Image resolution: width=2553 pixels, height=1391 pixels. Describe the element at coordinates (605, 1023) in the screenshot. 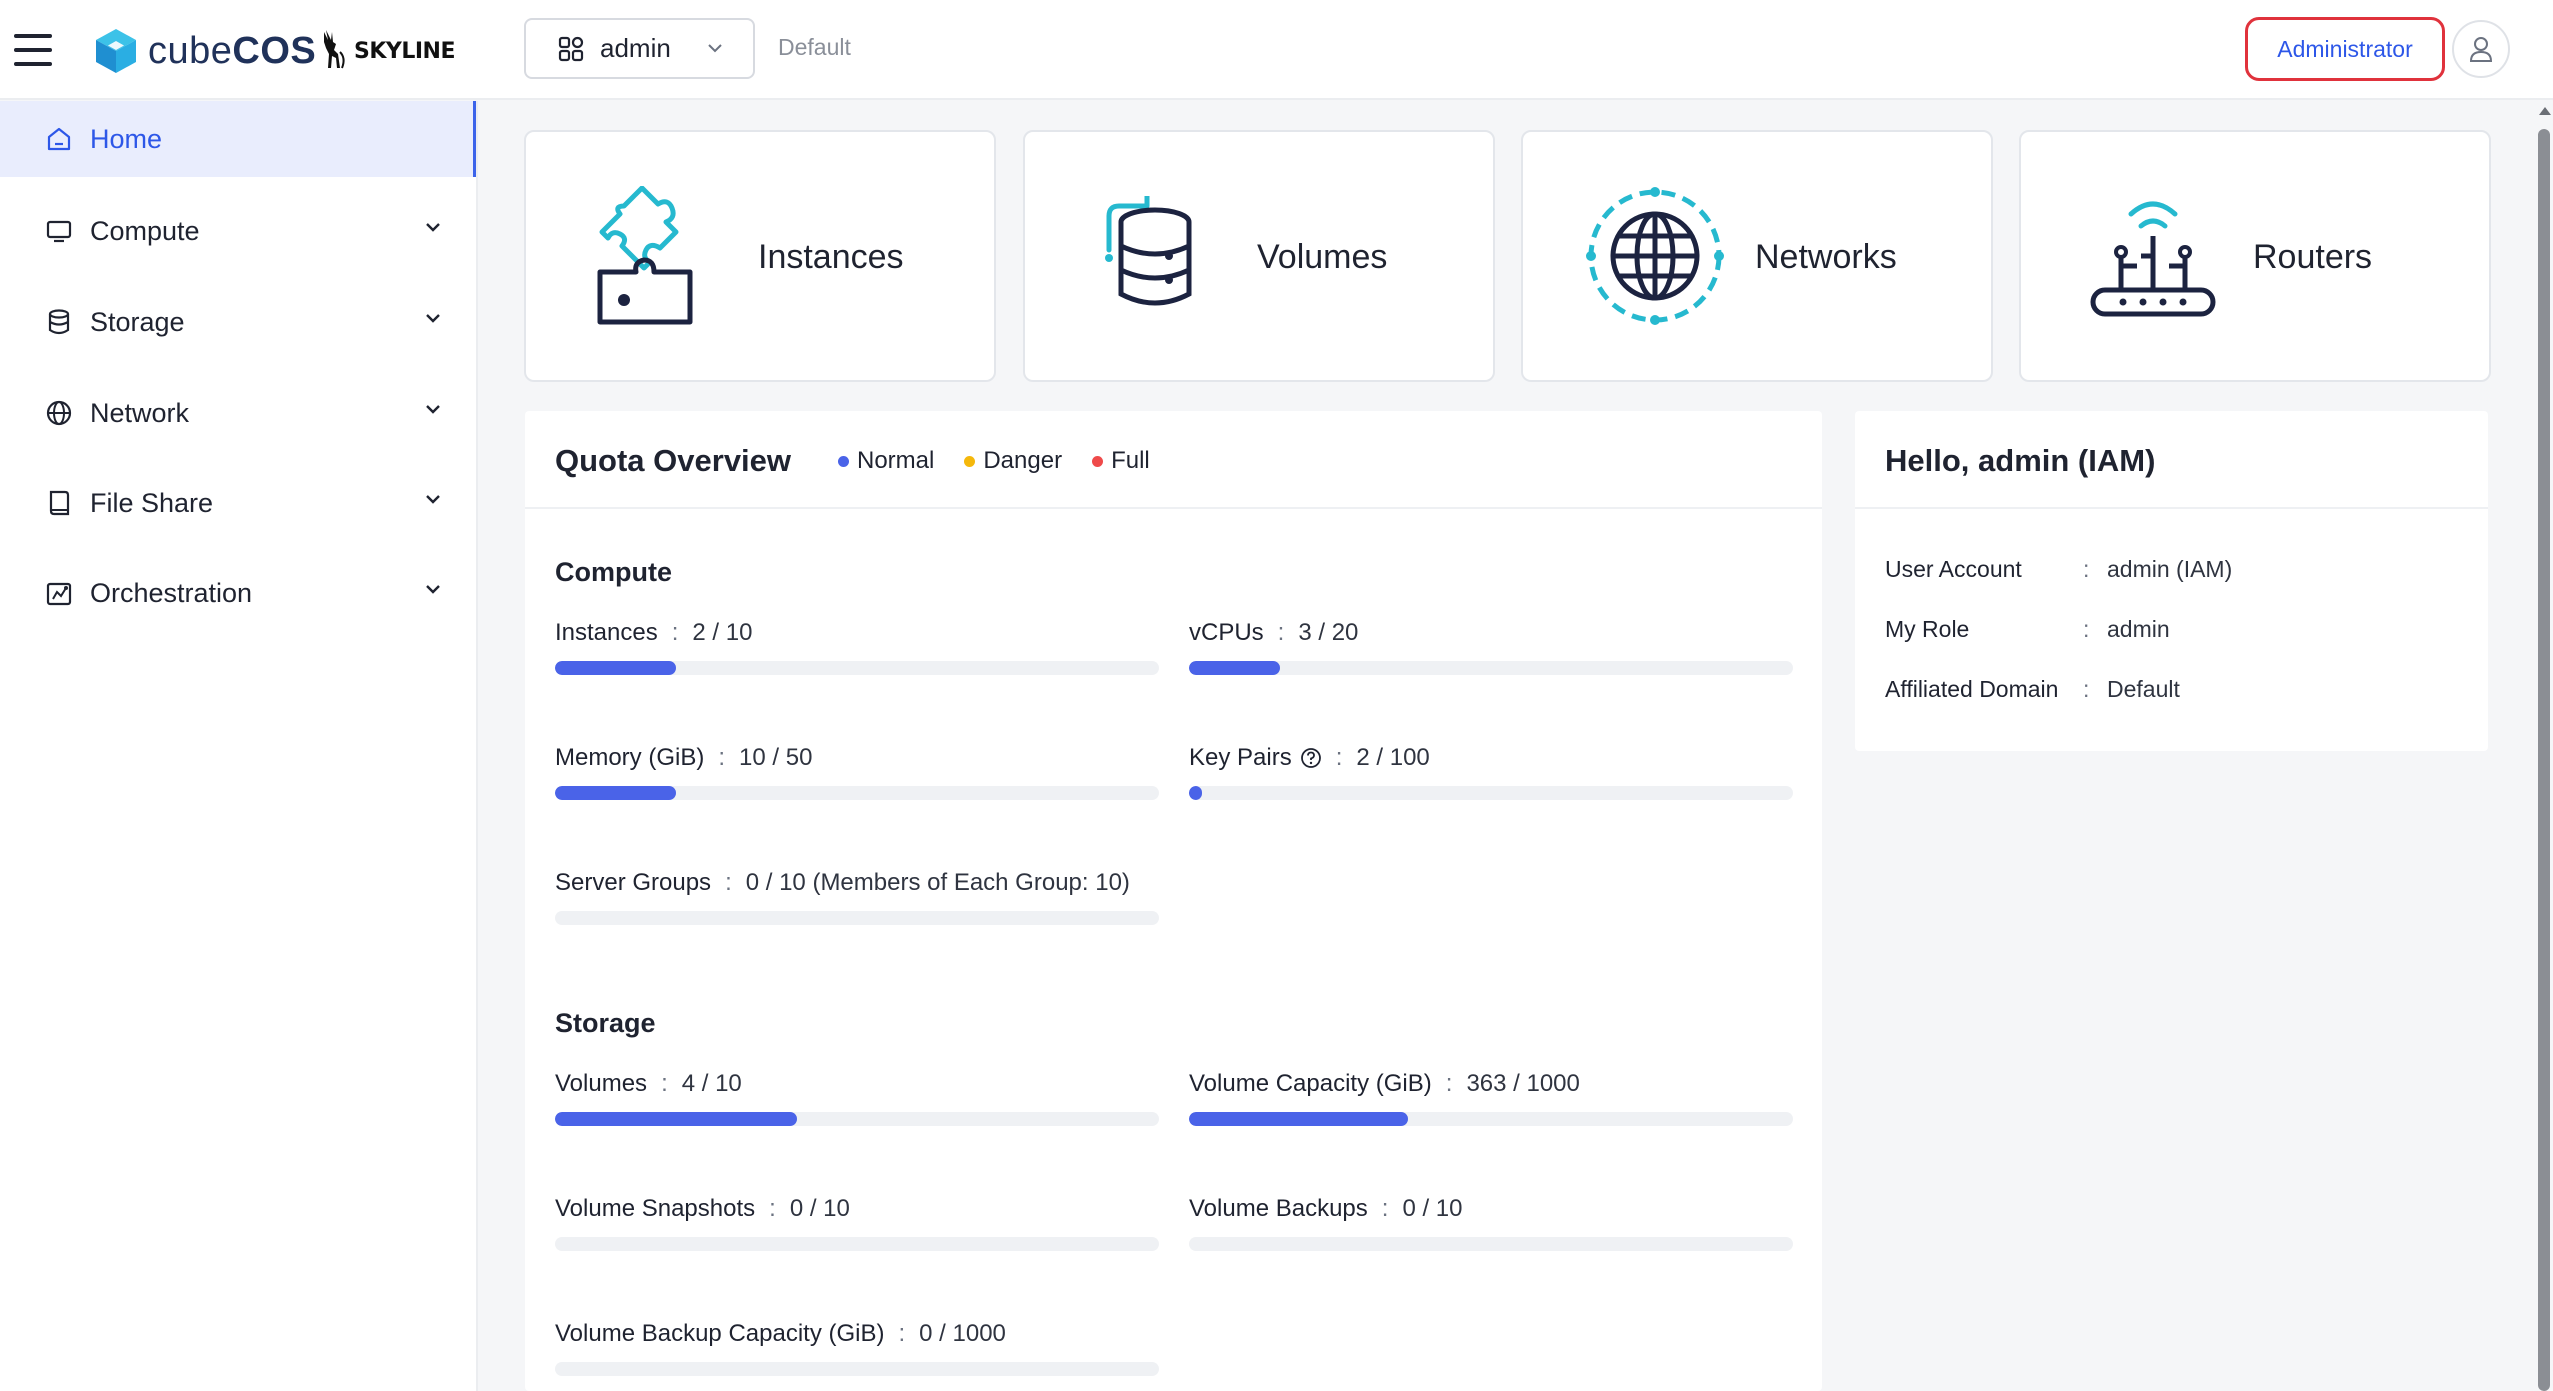

I see `storage-section-title: Storage` at that location.